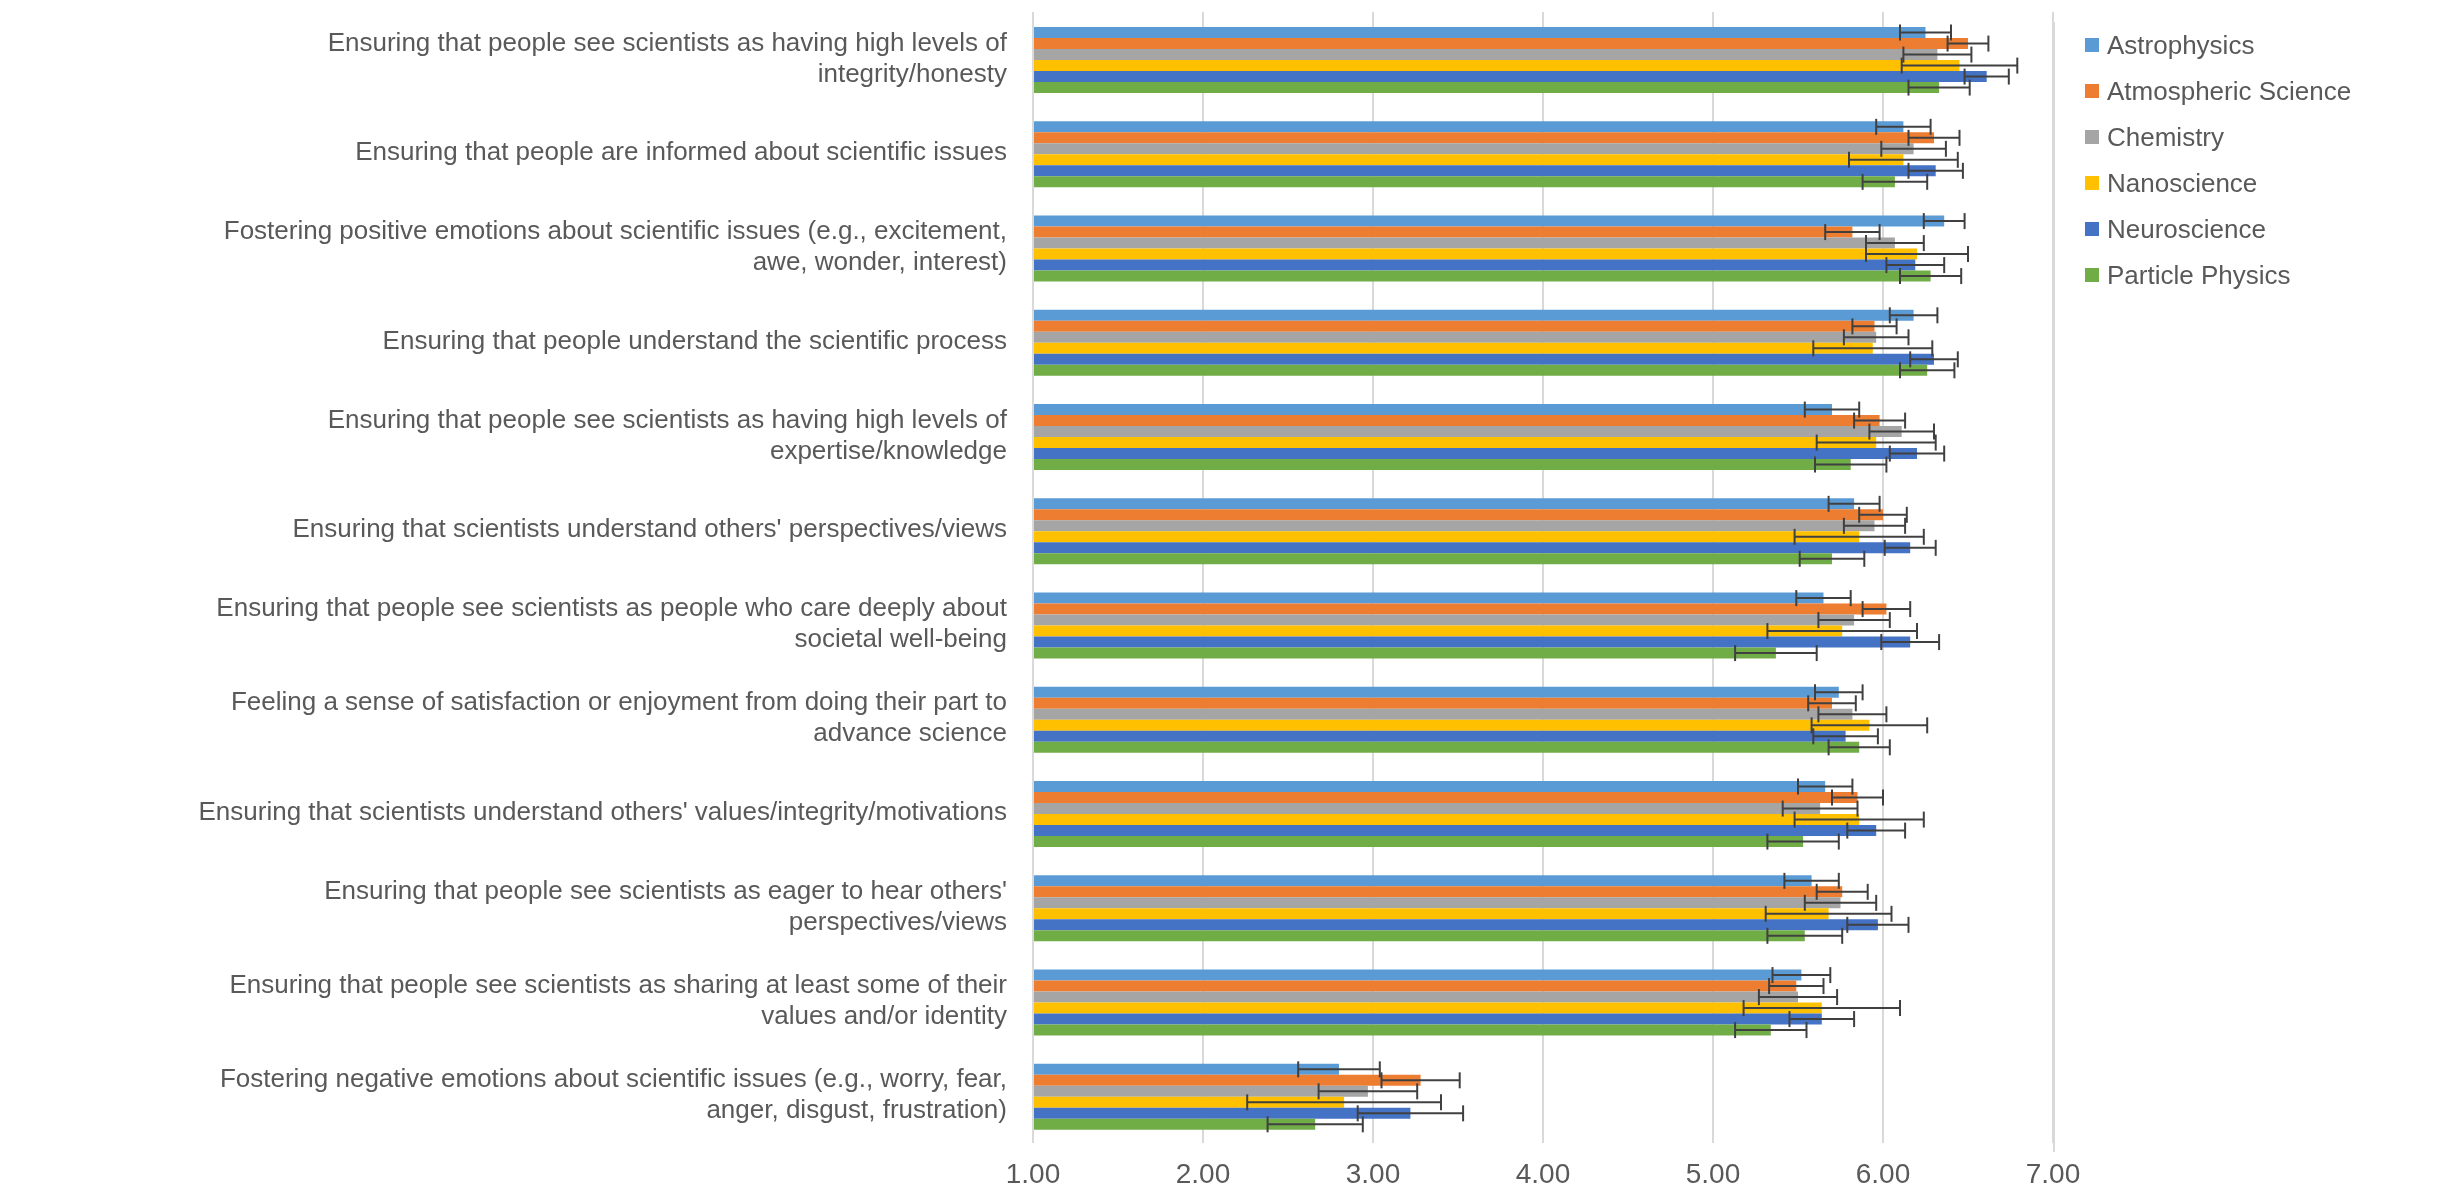  I want to click on y-tick-label: Ensuring that people understand the scientific process, so click(694, 339).